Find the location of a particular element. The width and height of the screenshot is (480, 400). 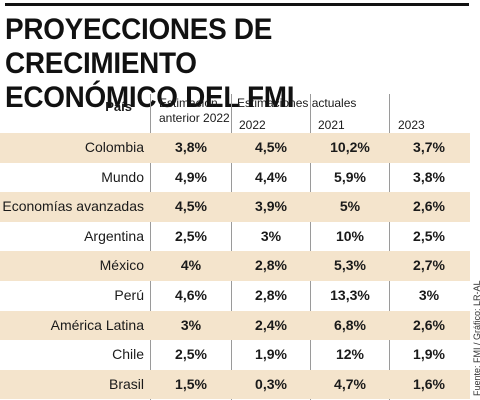

value-cell: 13,3% is located at coordinates (350, 294).